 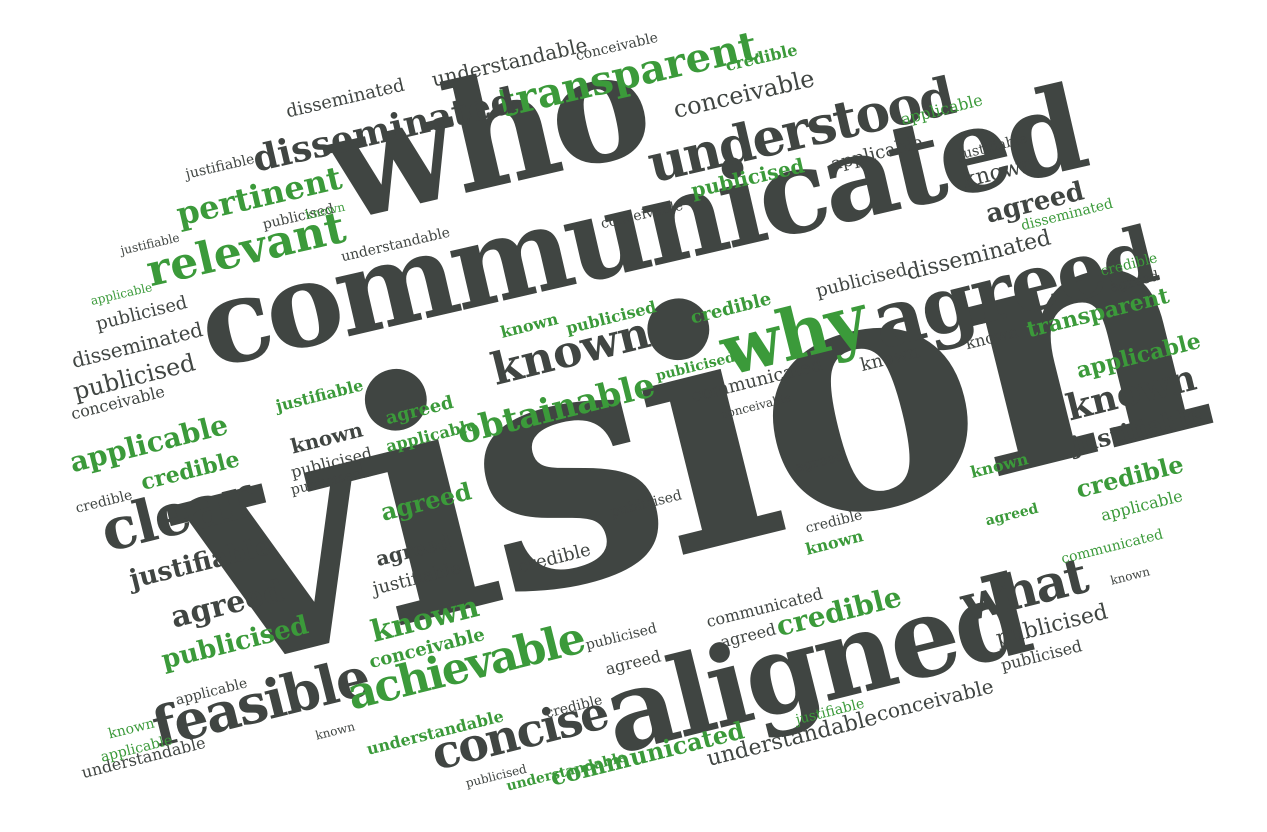 I want to click on word-known-right4: known, so click(x=1130, y=576).